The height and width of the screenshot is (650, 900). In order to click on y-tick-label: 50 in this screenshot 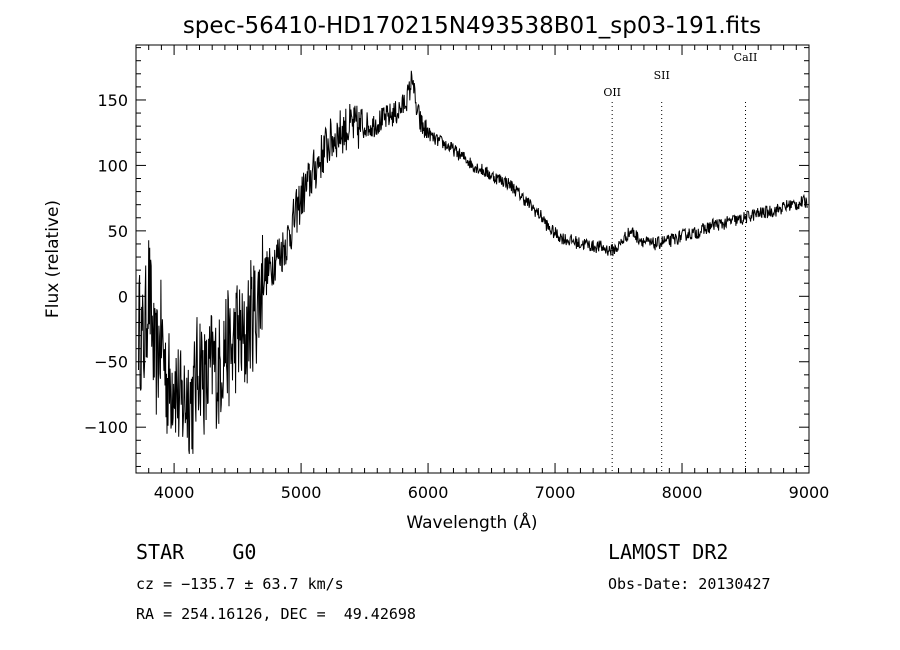, I will do `click(118, 231)`.